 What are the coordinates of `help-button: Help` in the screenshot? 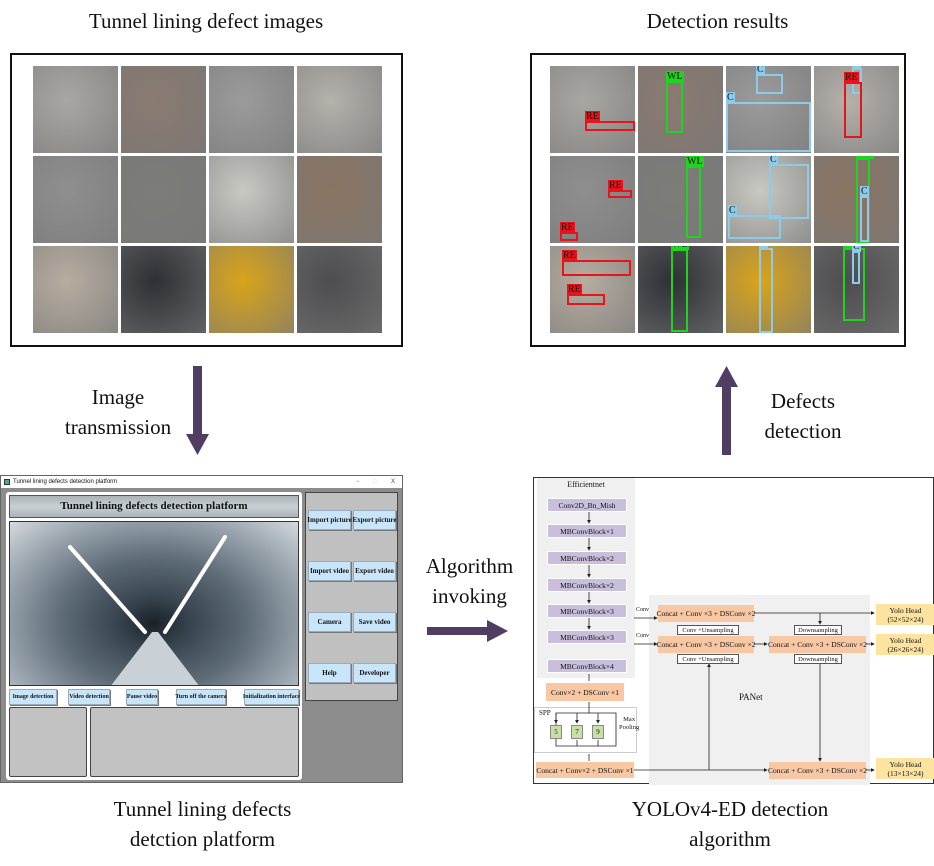 It's located at (329, 673).